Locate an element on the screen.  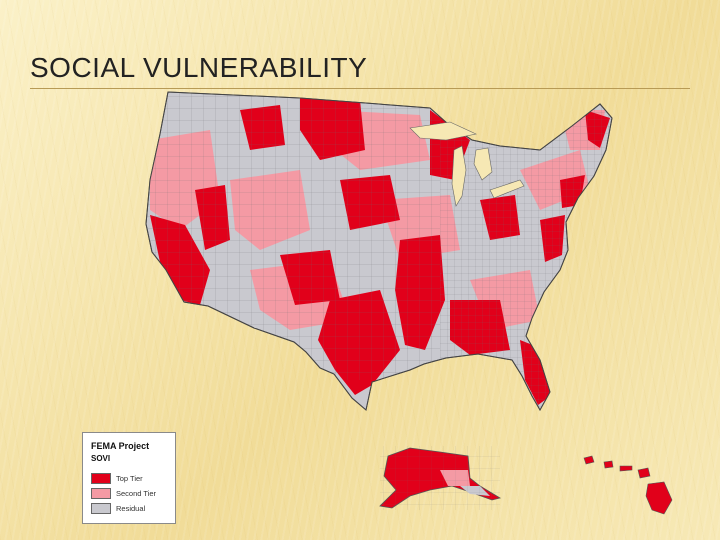
great-lakes is located at coordinates (467, 164).